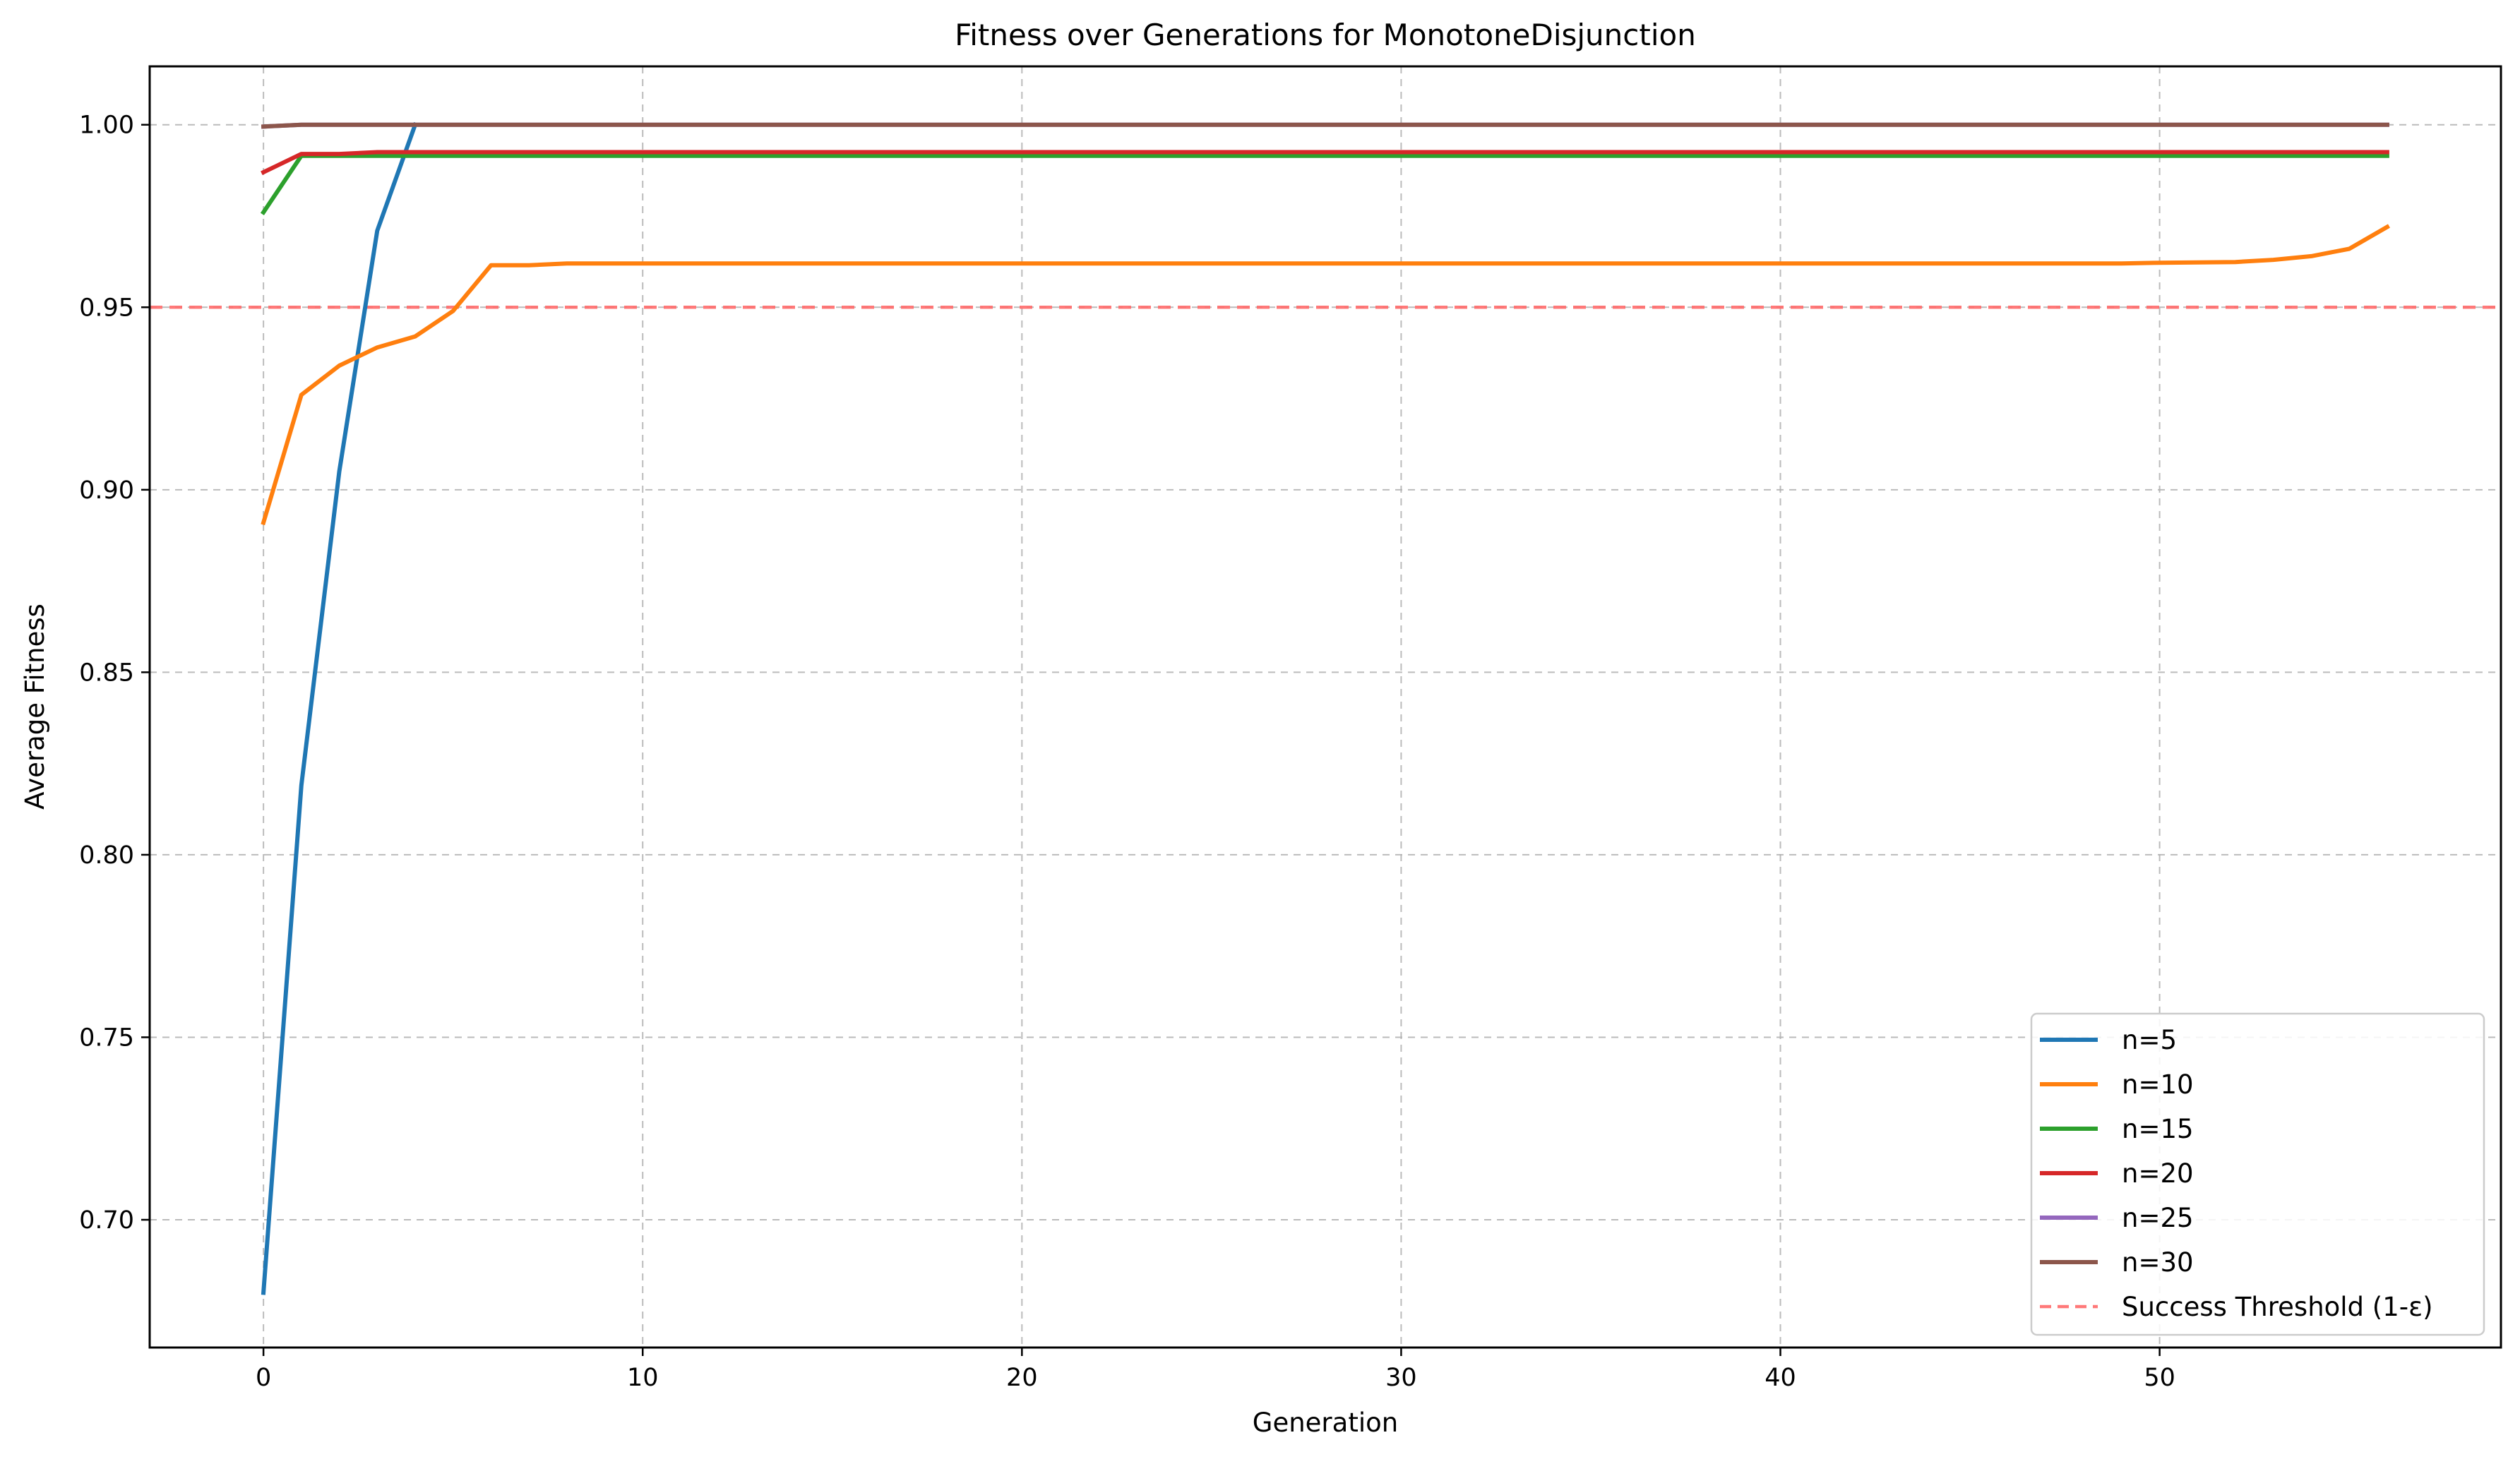 Image resolution: width=2520 pixels, height=1464 pixels. I want to click on legend-label: n=20, so click(2158, 1174).